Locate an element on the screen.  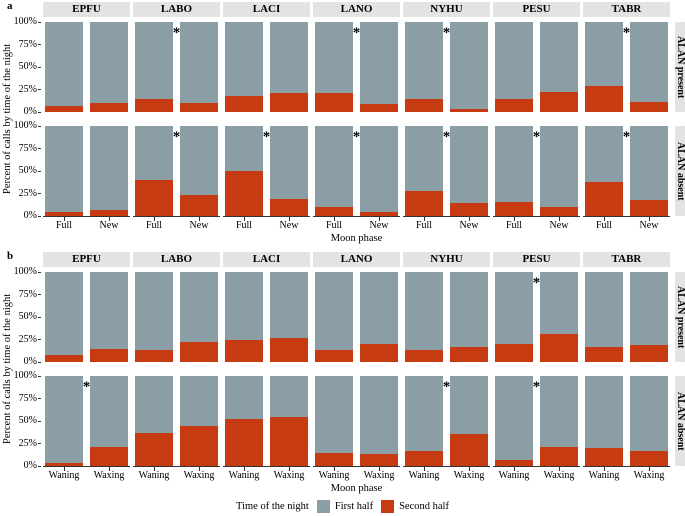
y-axis: 100% 75% 50% 25% 0% is located at coordinates (20, 421).